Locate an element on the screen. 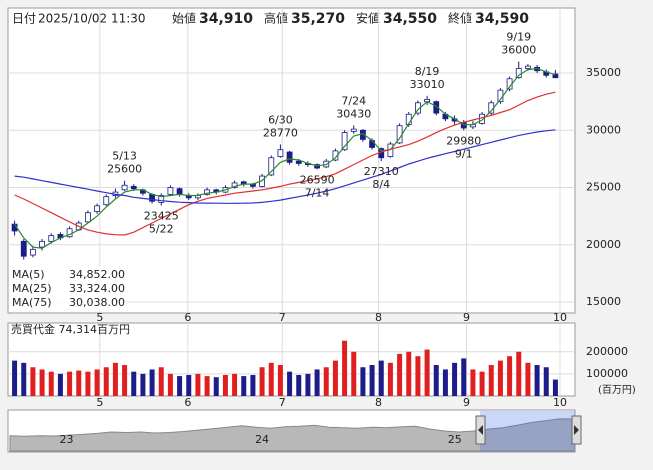 Image resolution: width=653 pixels, height=470 pixels. legend-bg is located at coordinates (68, 289).